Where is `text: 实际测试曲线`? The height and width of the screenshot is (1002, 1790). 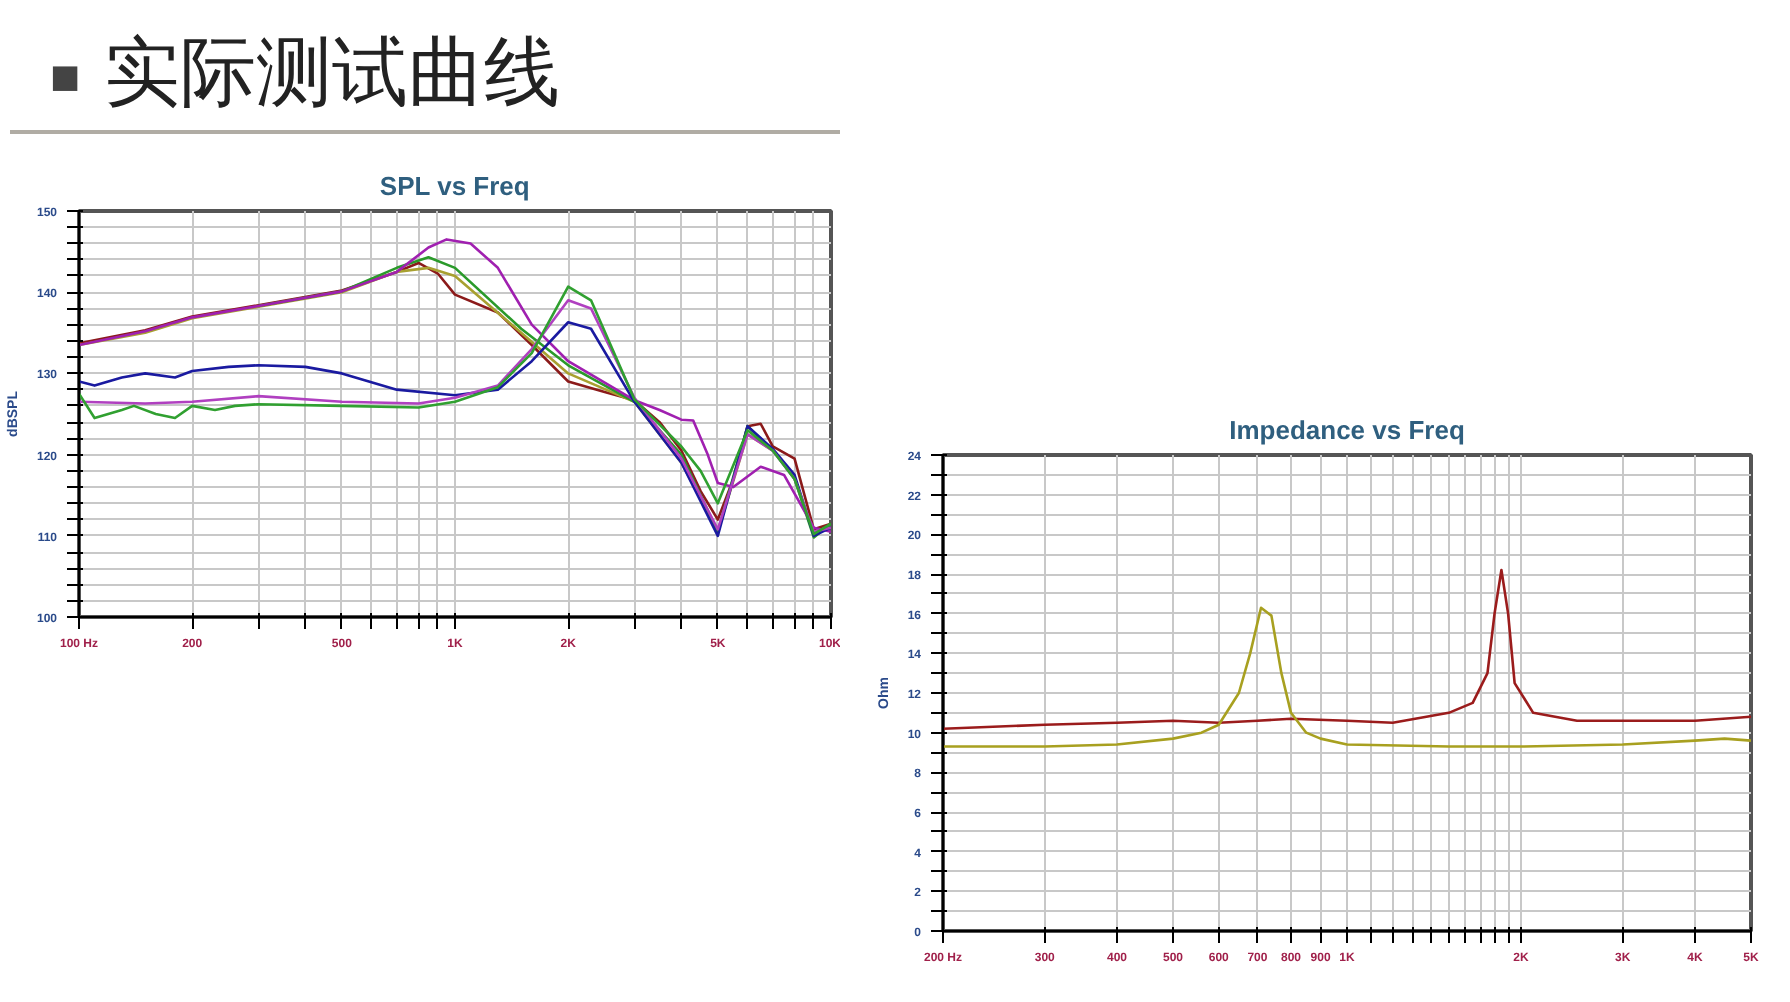 text: 实际测试曲线 is located at coordinates (332, 72).